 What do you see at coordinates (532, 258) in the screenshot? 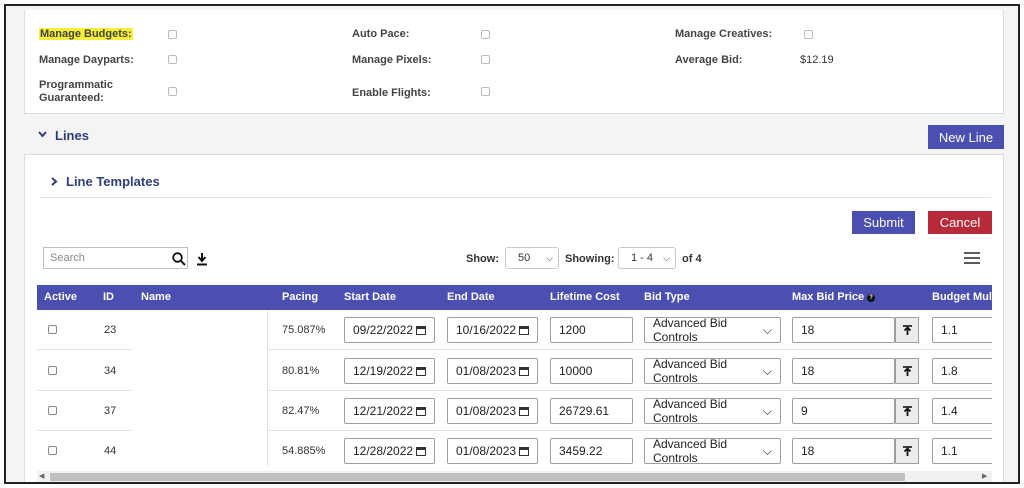
I see `page-size-select: 50 ⌵` at bounding box center [532, 258].